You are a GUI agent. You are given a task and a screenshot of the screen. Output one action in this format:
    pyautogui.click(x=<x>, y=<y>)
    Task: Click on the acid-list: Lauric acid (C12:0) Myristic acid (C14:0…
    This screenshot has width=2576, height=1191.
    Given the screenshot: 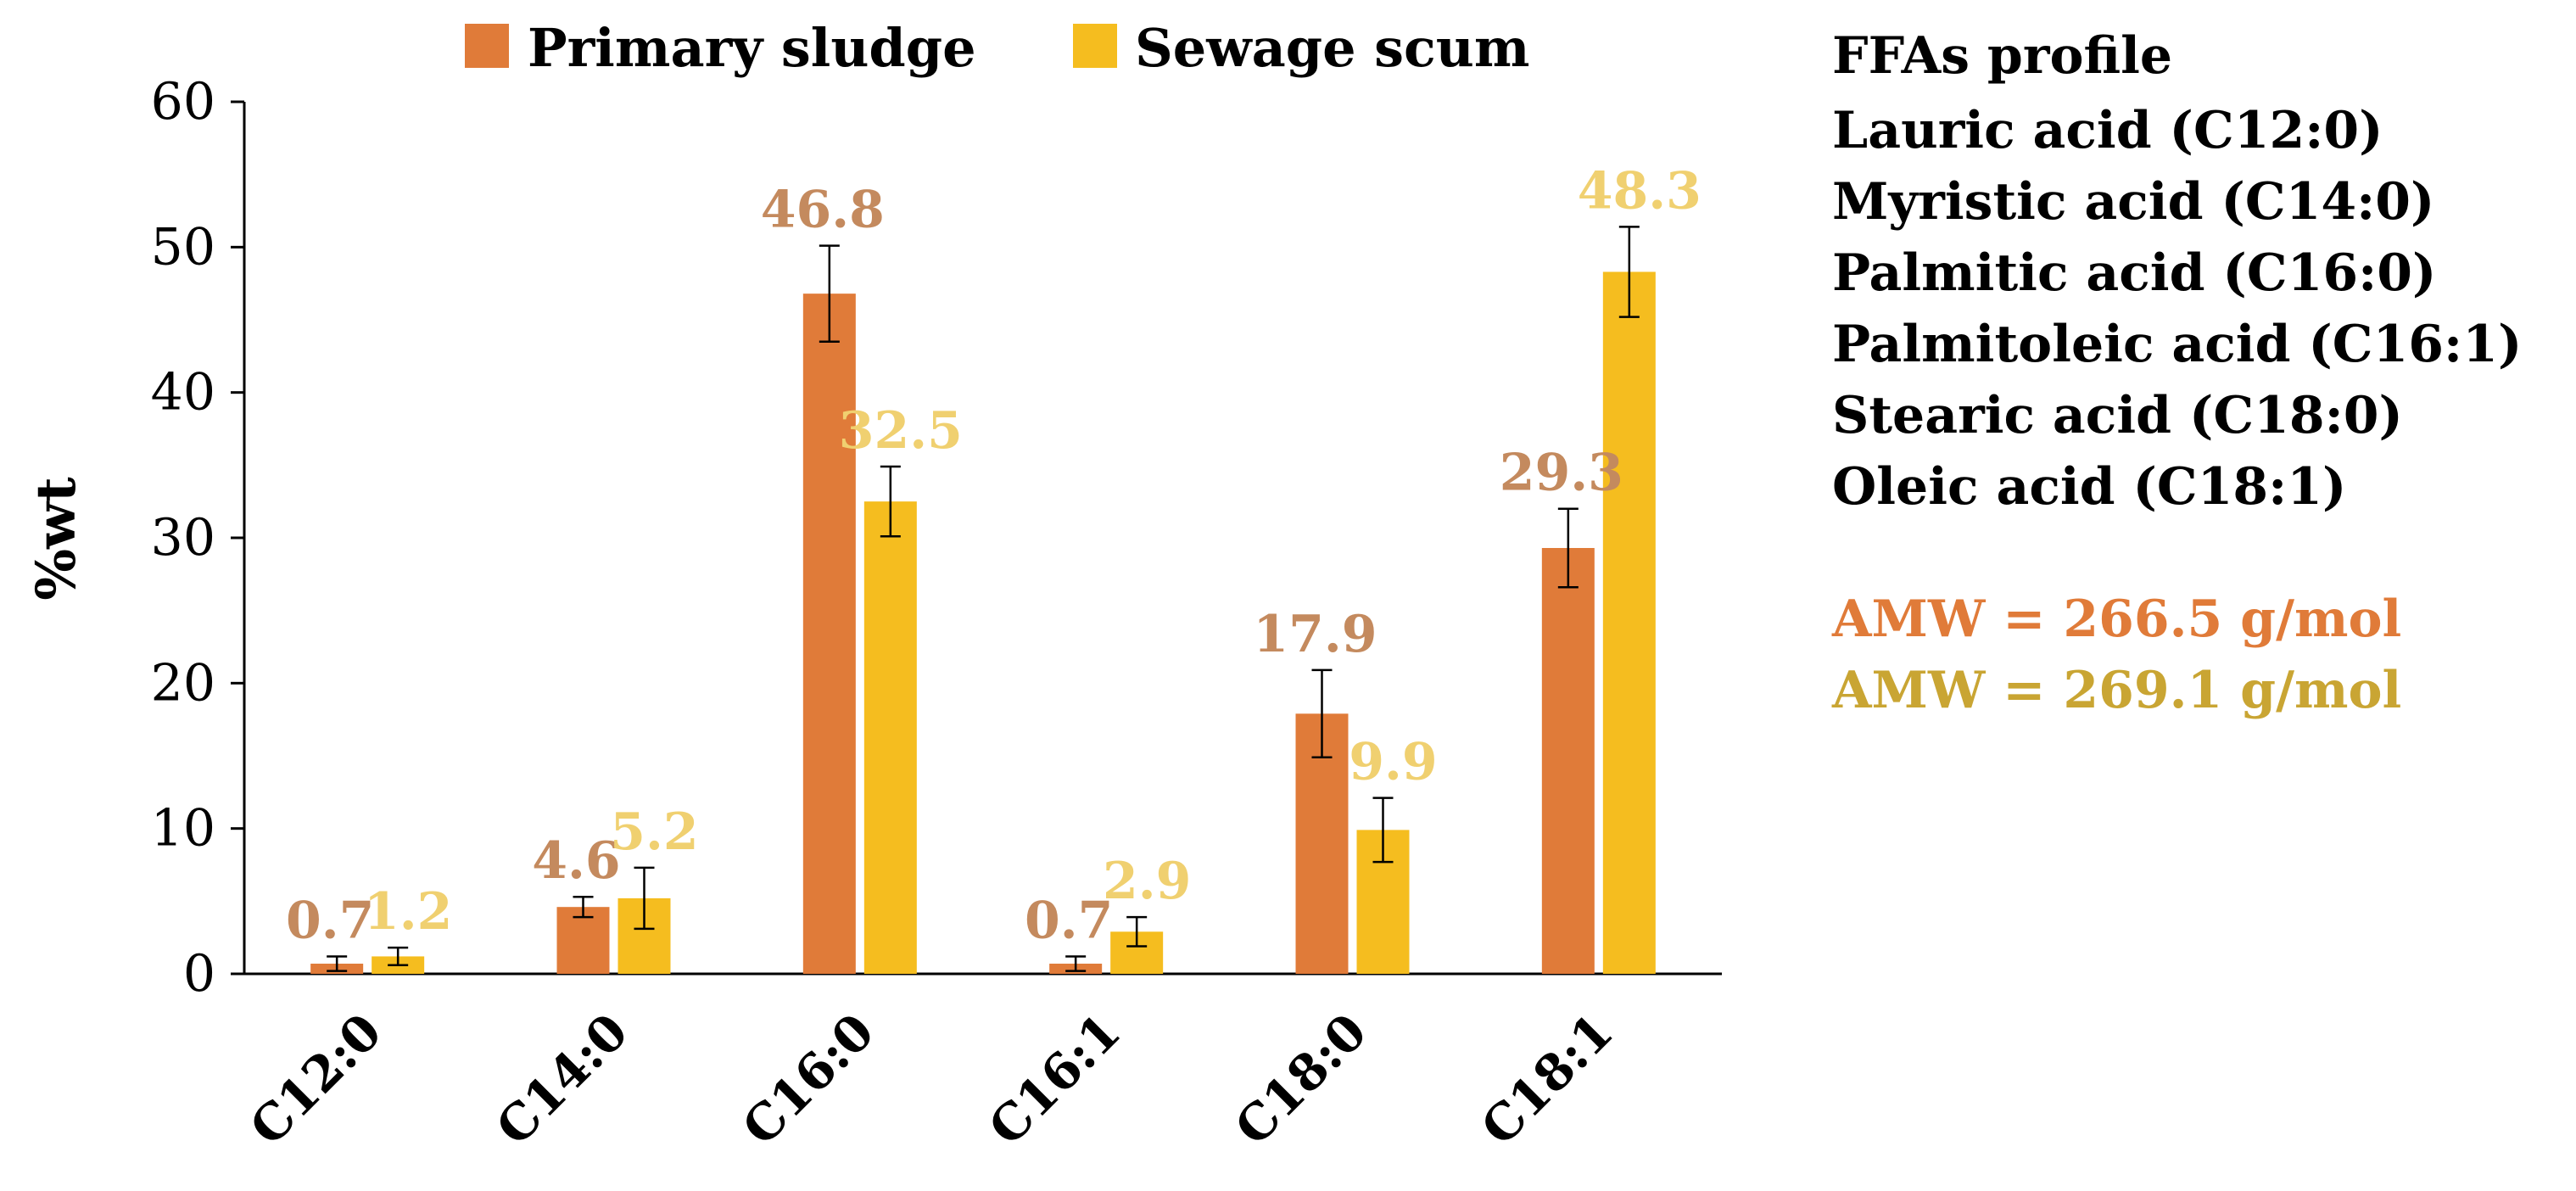 What is the action you would take?
    pyautogui.click(x=2197, y=309)
    